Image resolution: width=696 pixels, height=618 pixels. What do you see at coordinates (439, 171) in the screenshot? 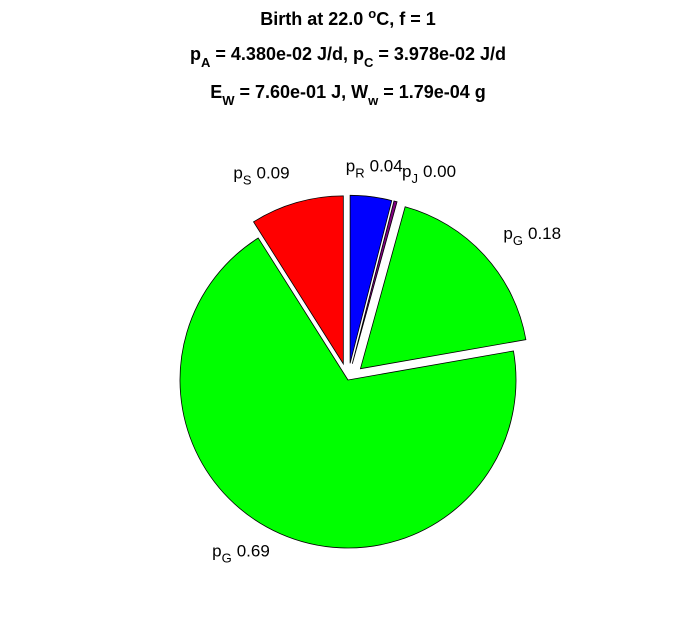
I see `label-value: 0.00` at bounding box center [439, 171].